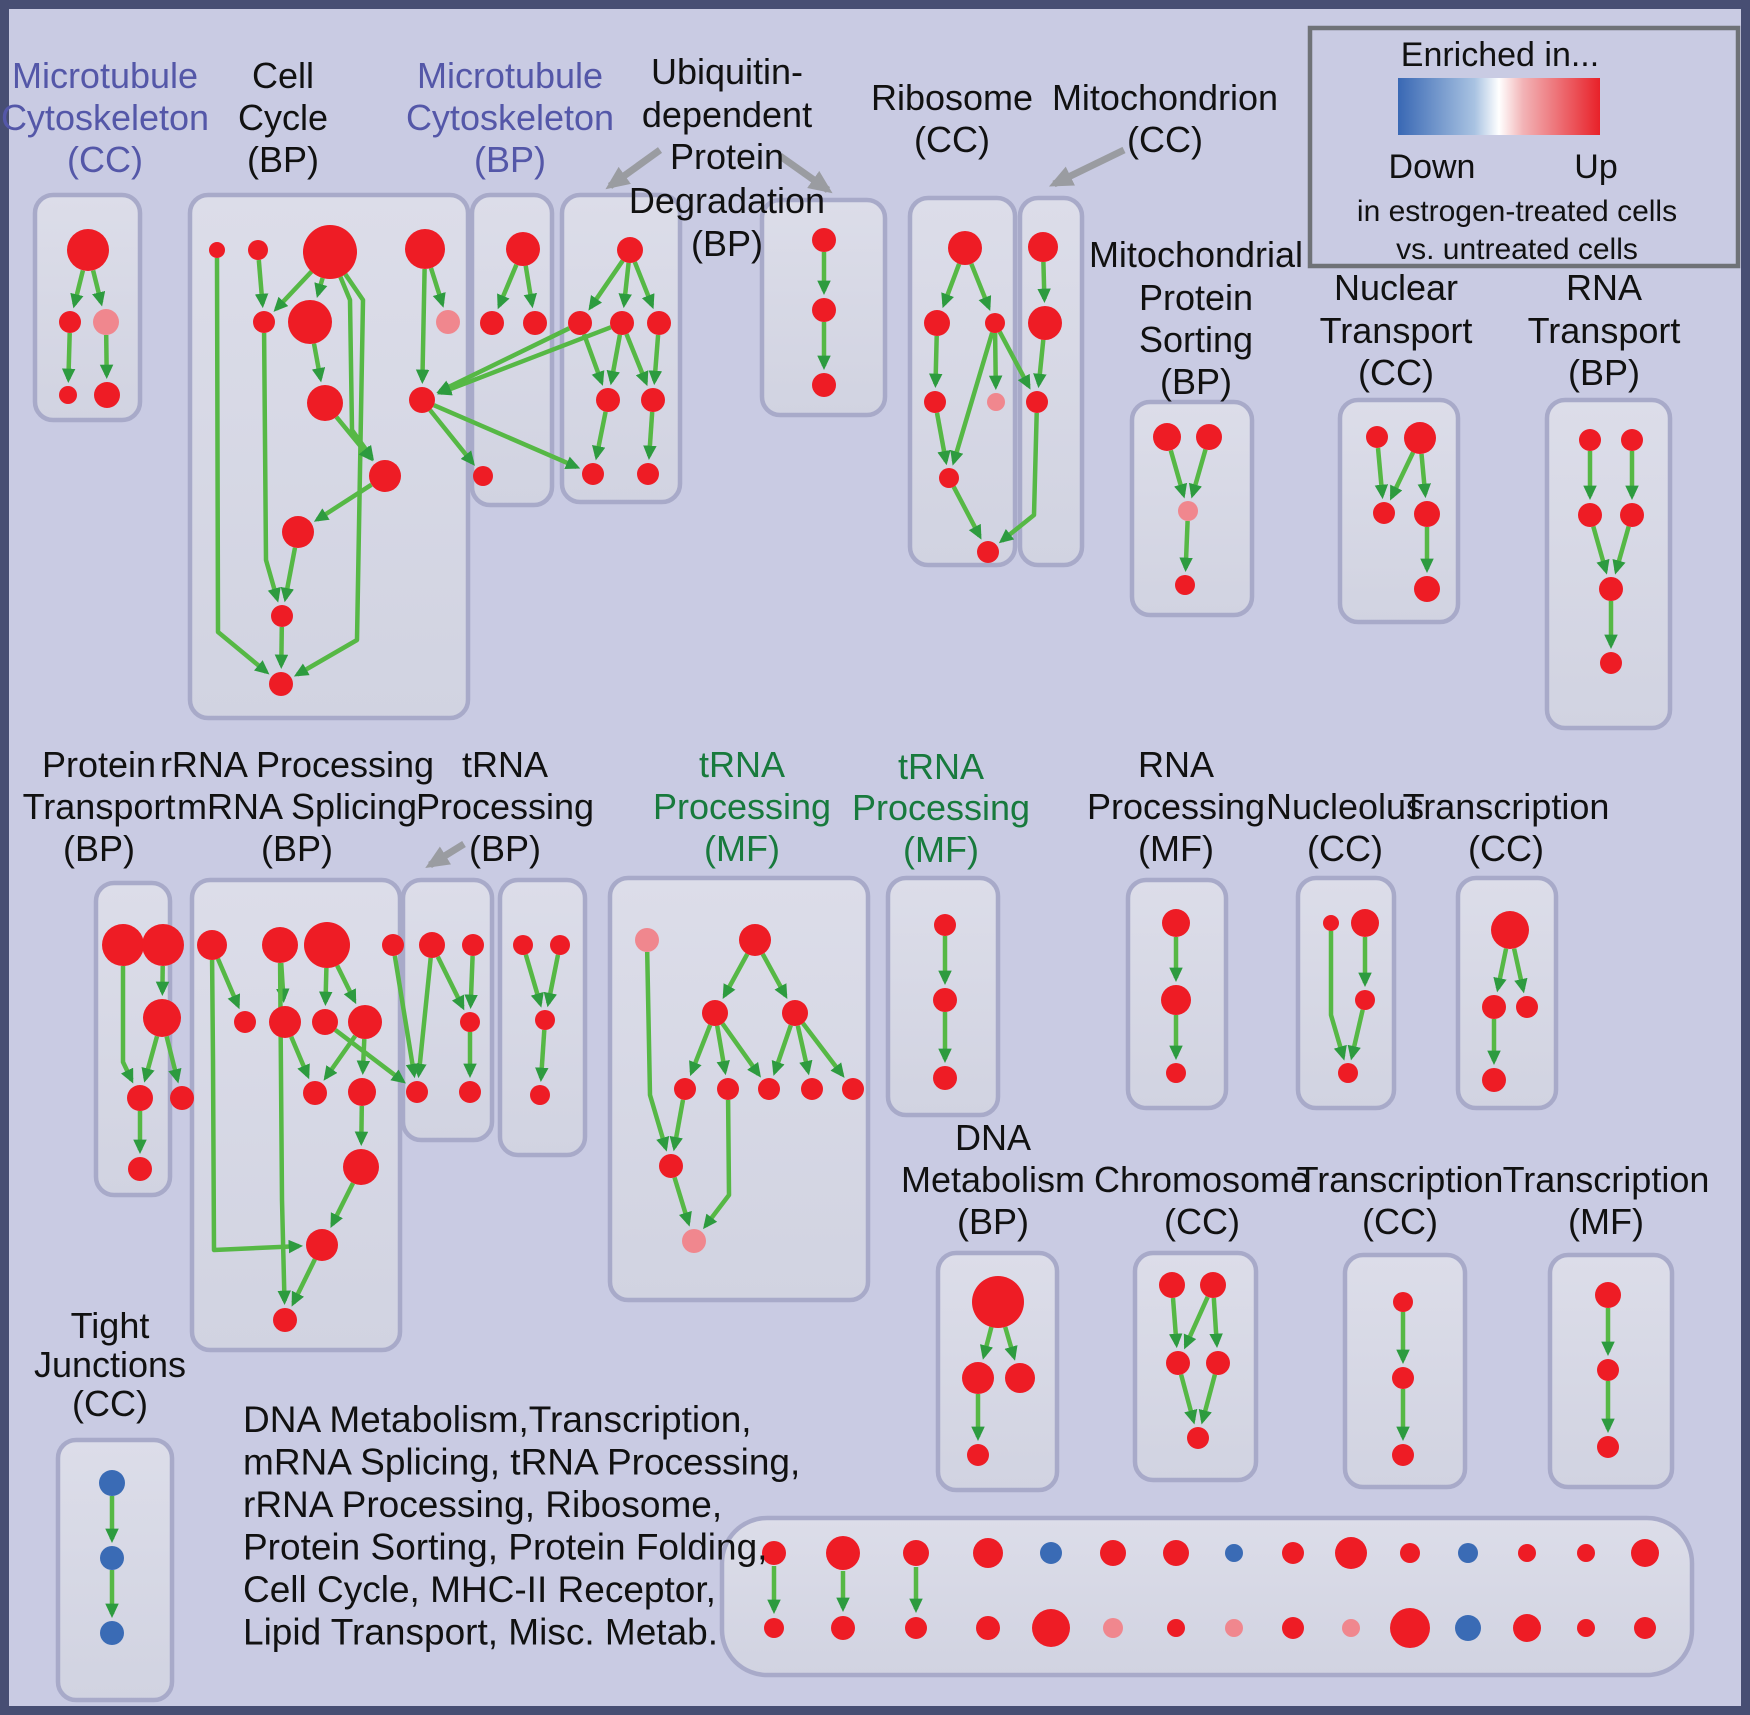 Image resolution: width=1750 pixels, height=1715 pixels. What do you see at coordinates (105, 75) in the screenshot?
I see `cluster-label-microtubule-cytoskeleton-cc-line-0: Microtubule` at bounding box center [105, 75].